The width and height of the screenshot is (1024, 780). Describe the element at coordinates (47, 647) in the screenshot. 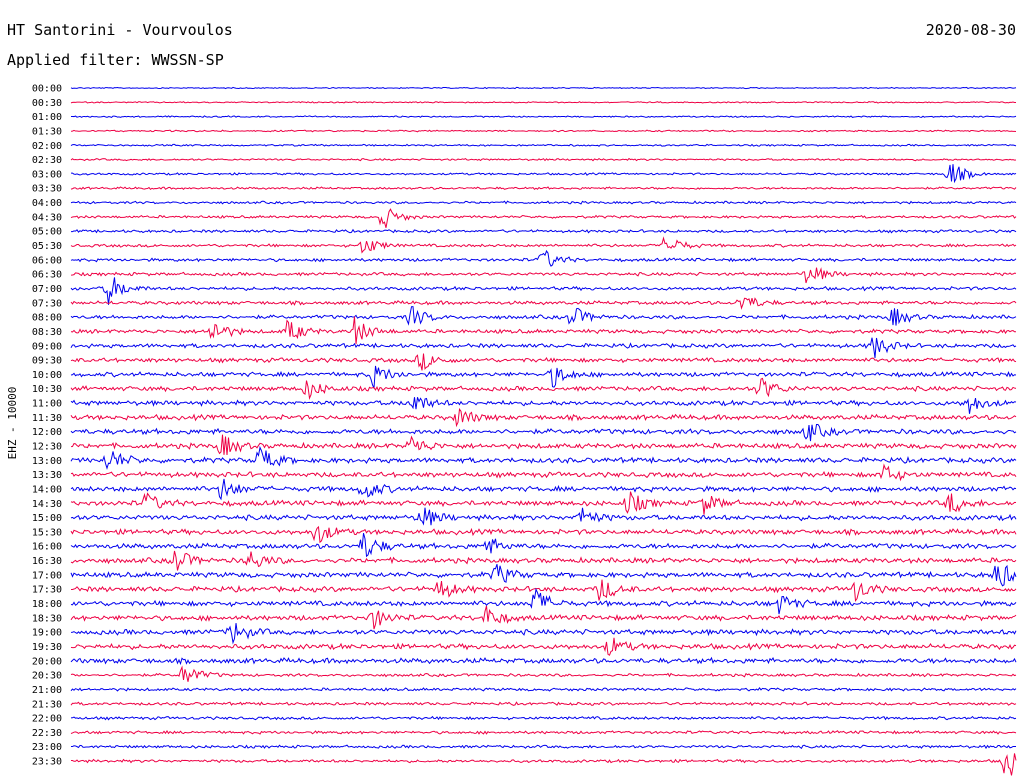

I see `time-label: 19:30` at that location.